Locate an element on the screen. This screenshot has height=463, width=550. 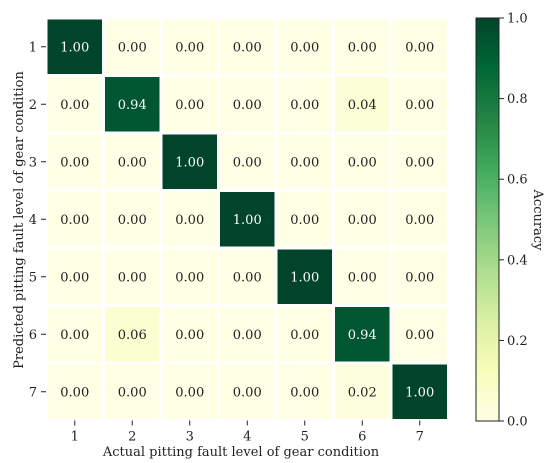
cell-value-label: 0.04 is located at coordinates (362, 105).